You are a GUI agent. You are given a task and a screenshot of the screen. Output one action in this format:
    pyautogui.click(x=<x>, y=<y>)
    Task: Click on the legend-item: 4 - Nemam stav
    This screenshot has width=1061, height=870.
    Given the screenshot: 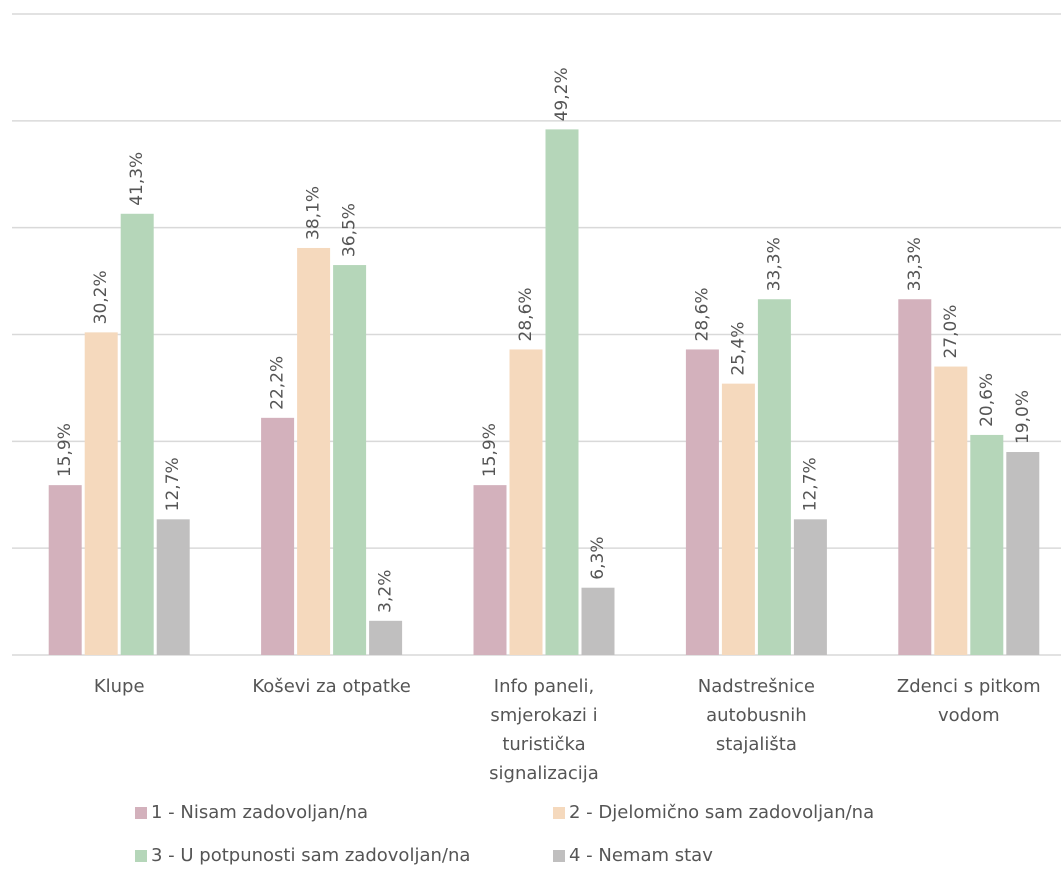 What is the action you would take?
    pyautogui.click(x=633, y=855)
    